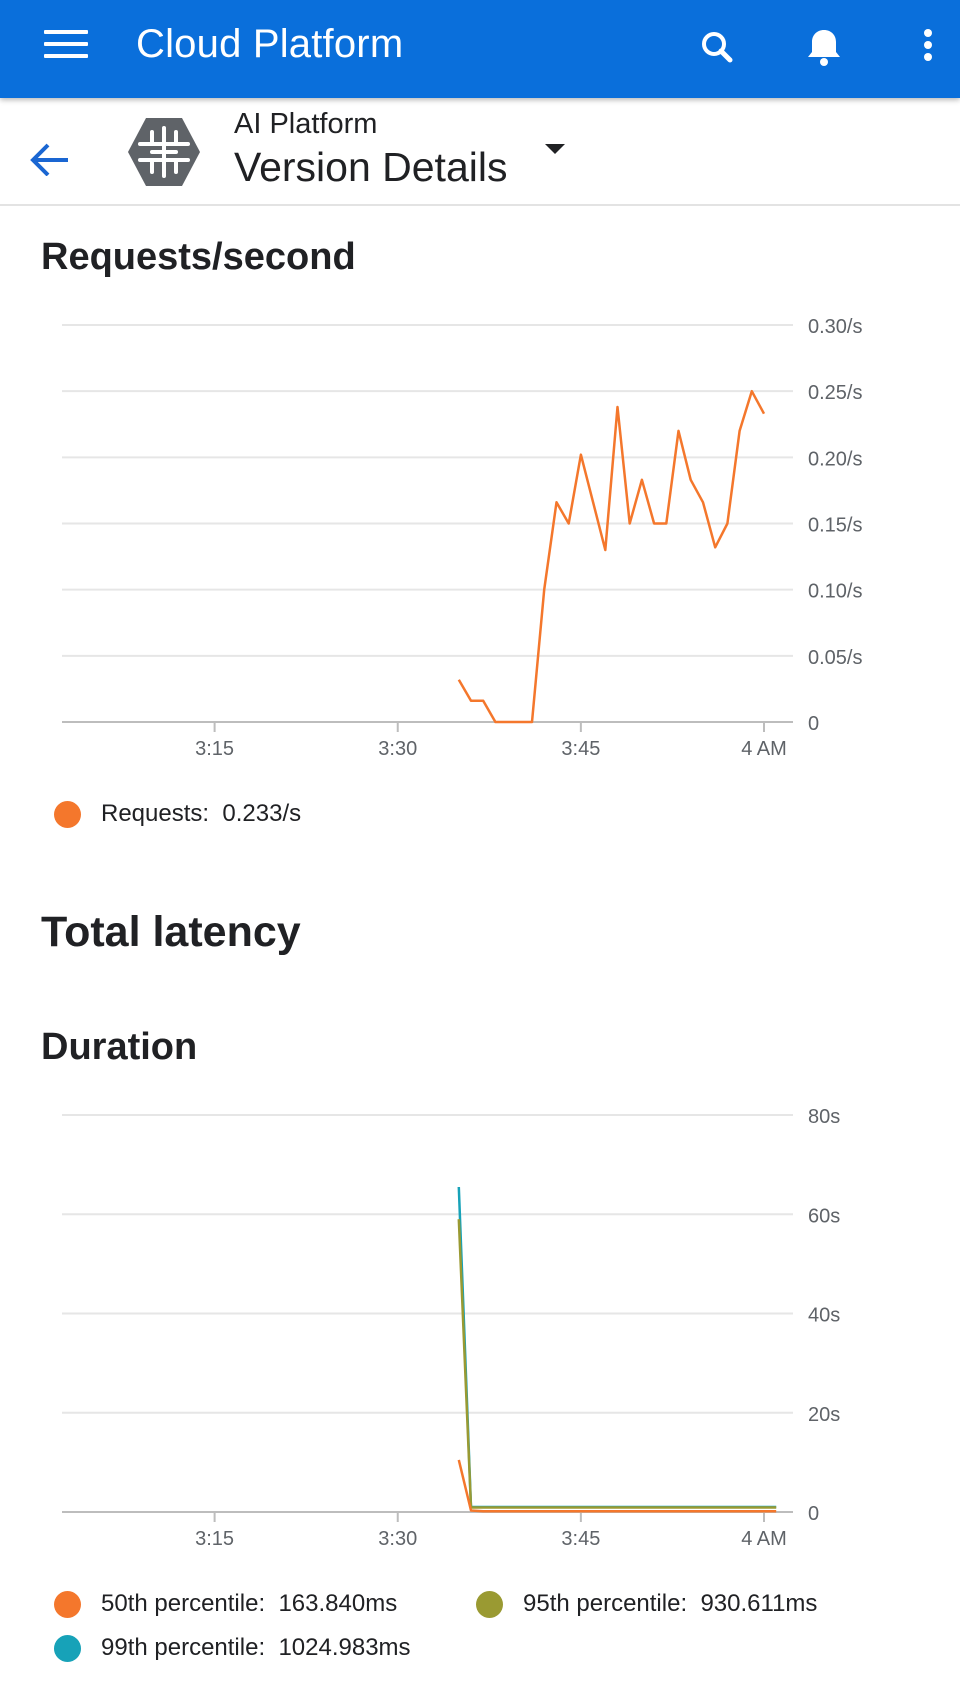 The height and width of the screenshot is (1702, 960). What do you see at coordinates (270, 44) in the screenshot?
I see `app-title: Cloud Platform` at bounding box center [270, 44].